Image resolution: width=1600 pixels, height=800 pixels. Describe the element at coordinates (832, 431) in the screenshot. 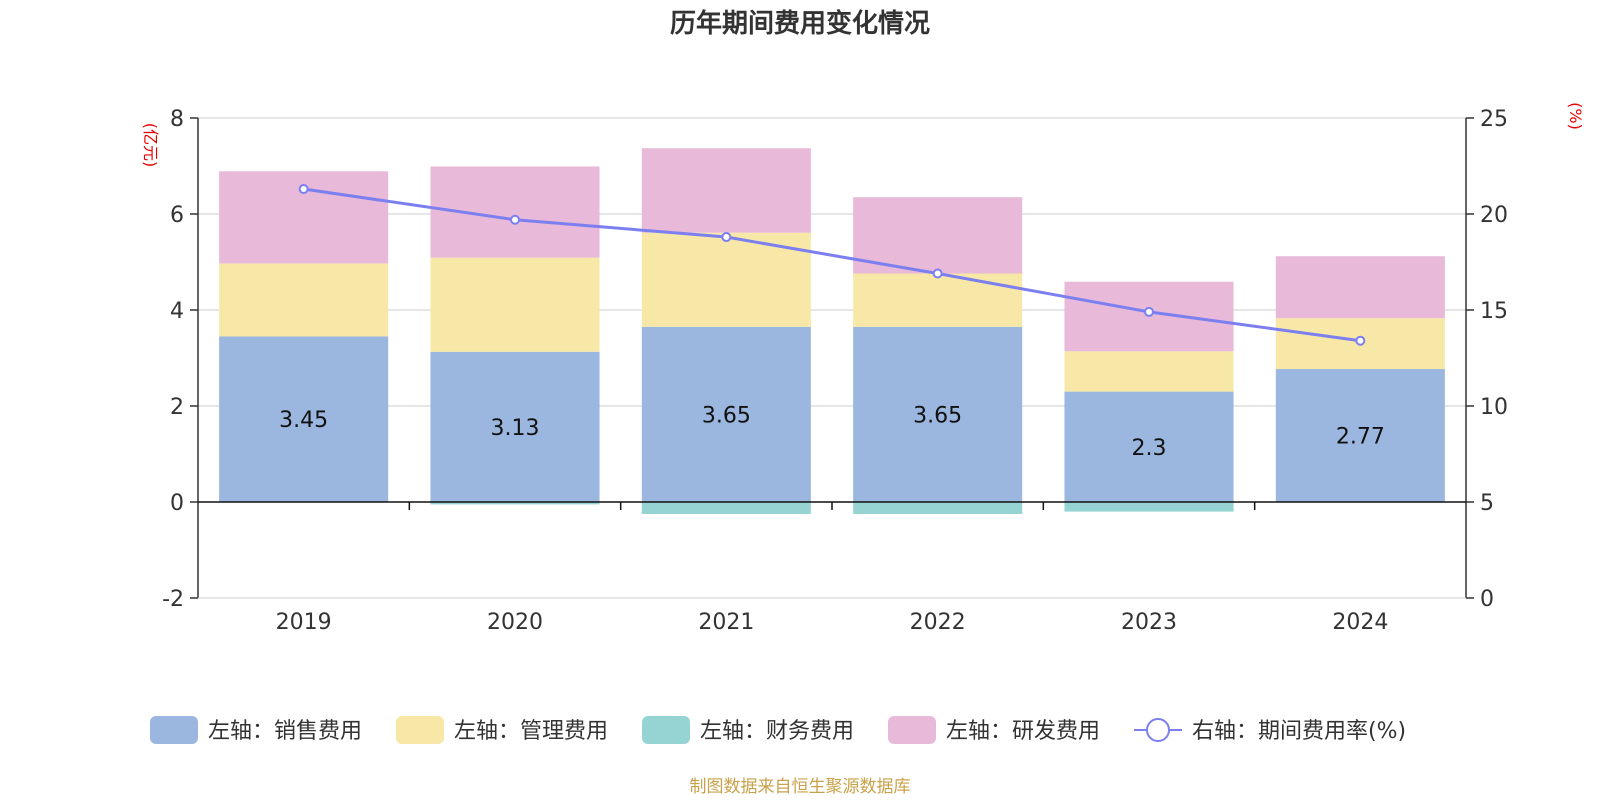

I see `data-labels: 3.45 3.13 3.65 3.65 2.3 2.77` at that location.